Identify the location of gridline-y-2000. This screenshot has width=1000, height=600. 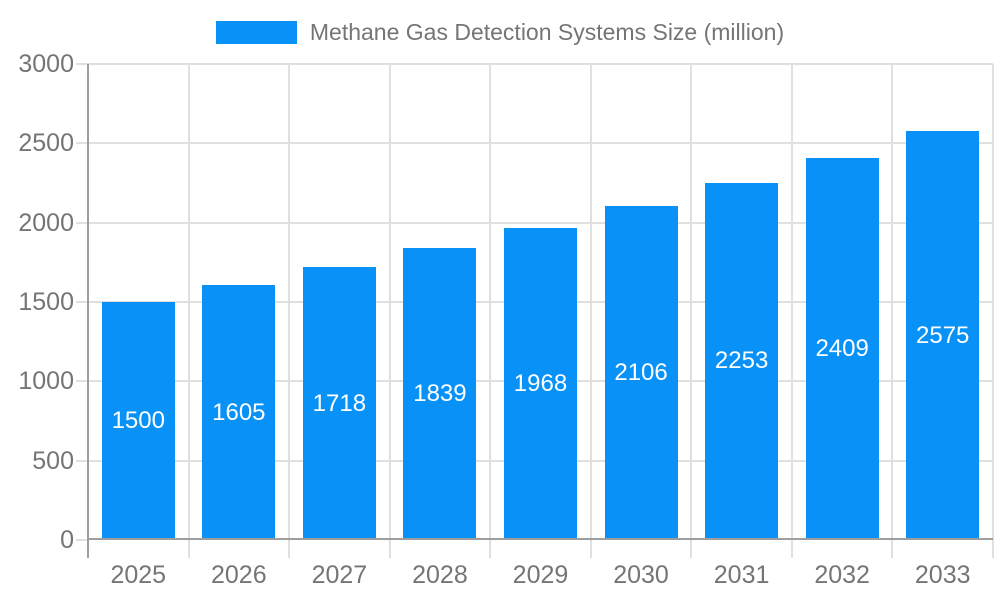
(540, 222).